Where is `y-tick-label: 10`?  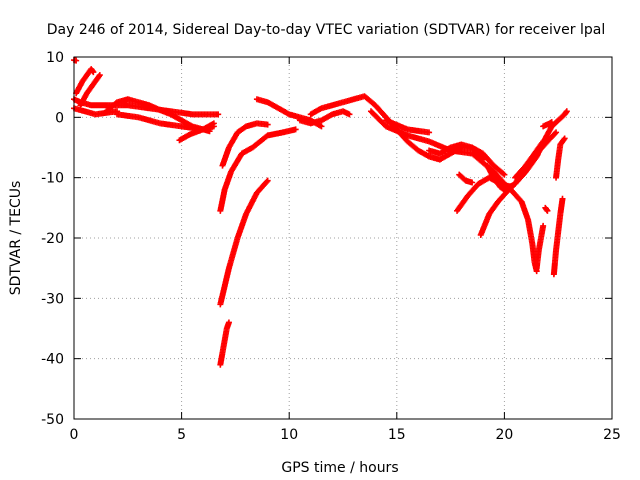
y-tick-label: 10 is located at coordinates (55, 58).